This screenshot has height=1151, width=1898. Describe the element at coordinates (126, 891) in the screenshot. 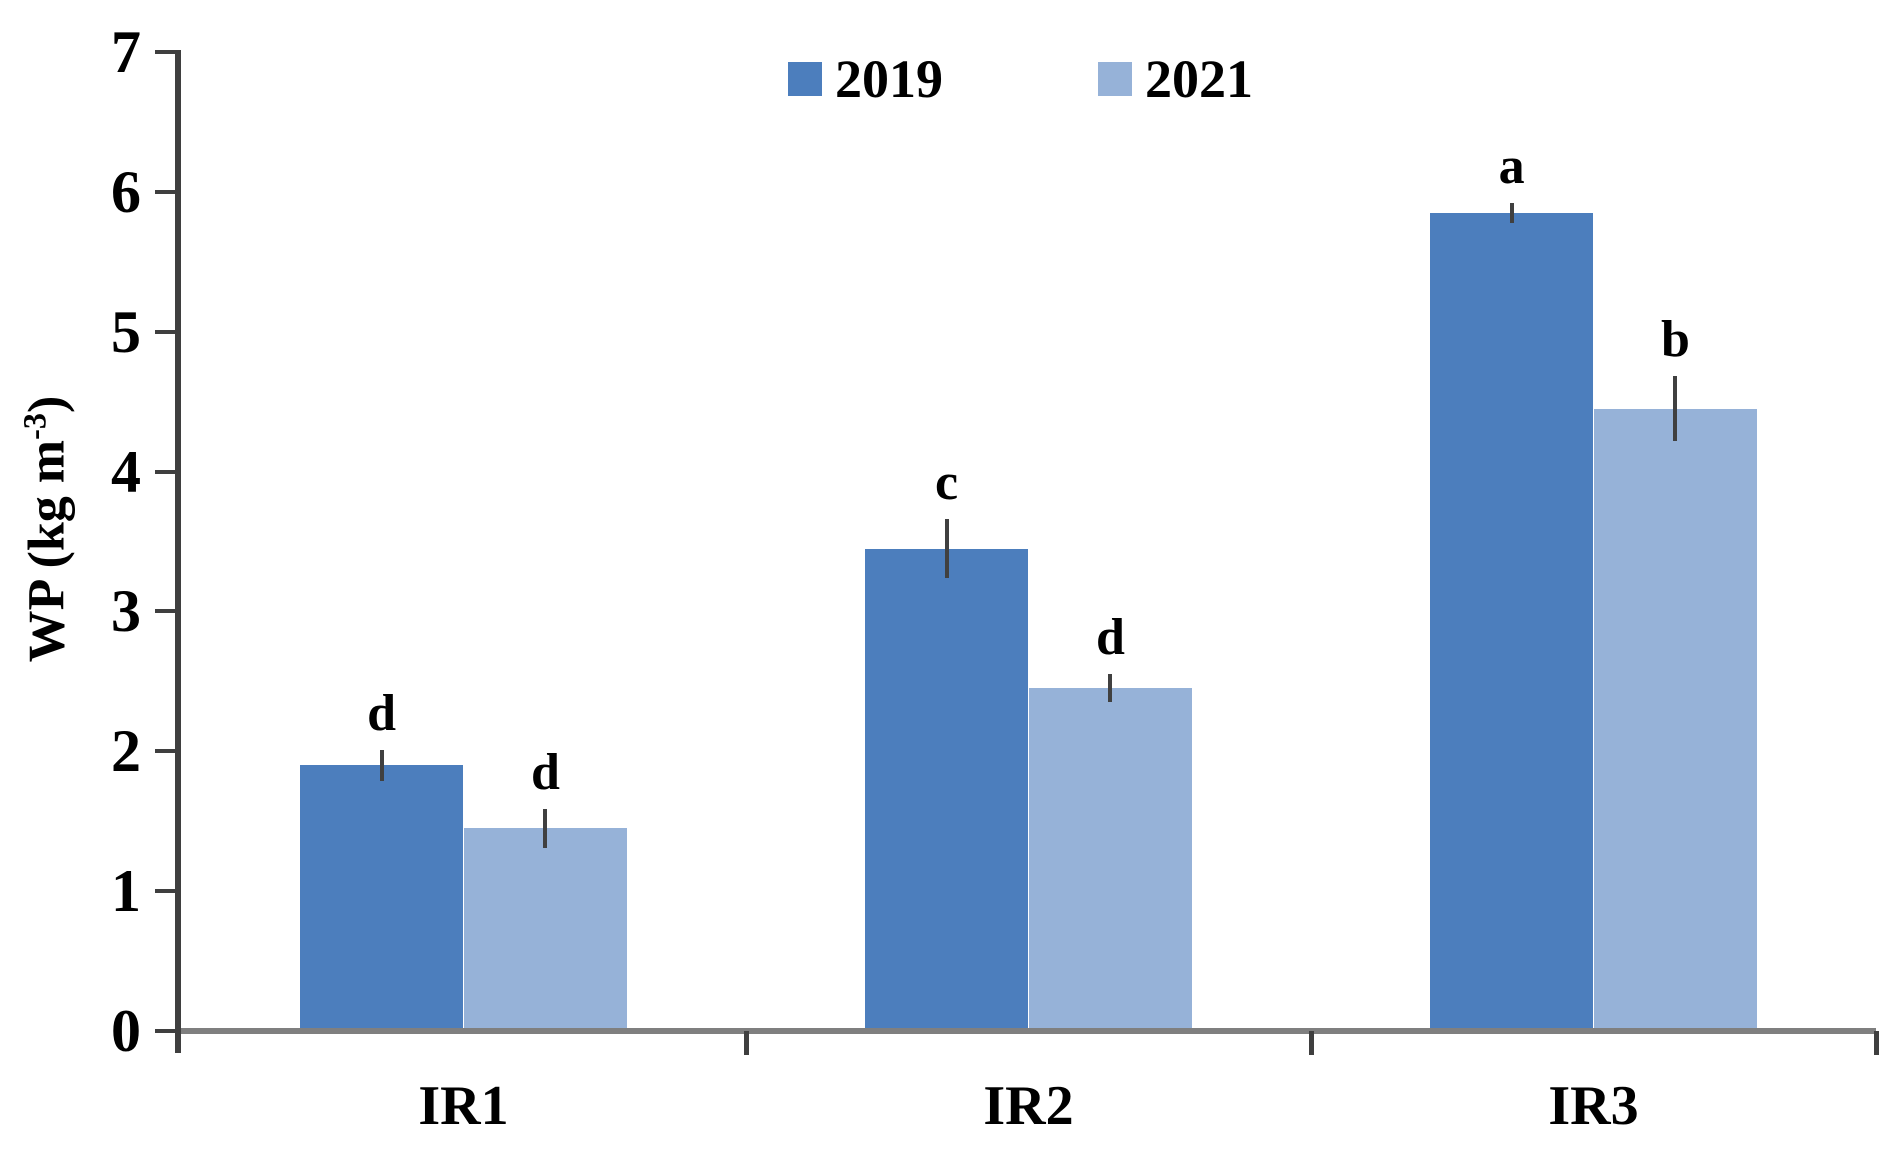

I see `y-axis-tick-label: 1` at that location.